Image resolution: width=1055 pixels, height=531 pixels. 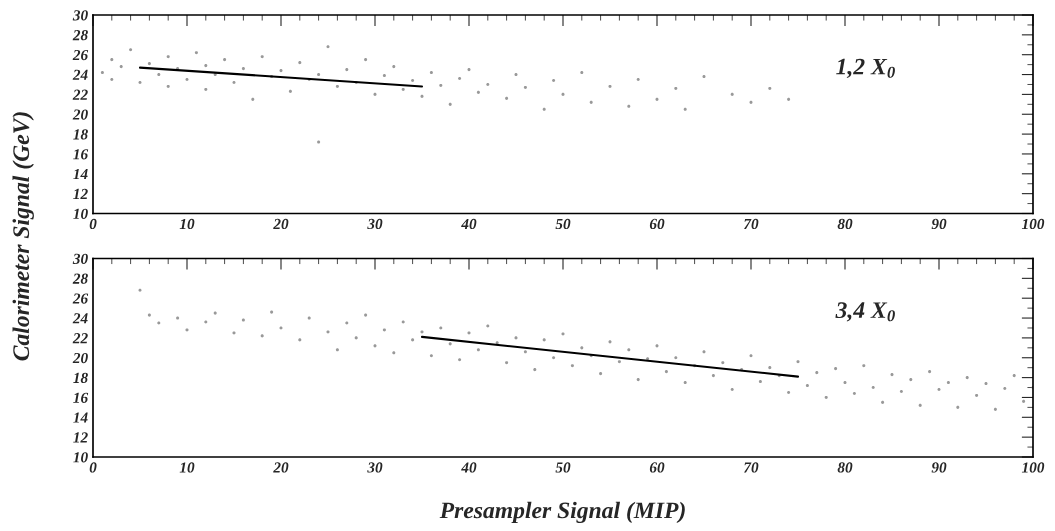 What do you see at coordinates (865, 68) in the screenshot?
I see `annotation: 1,2 X$_{0}$` at bounding box center [865, 68].